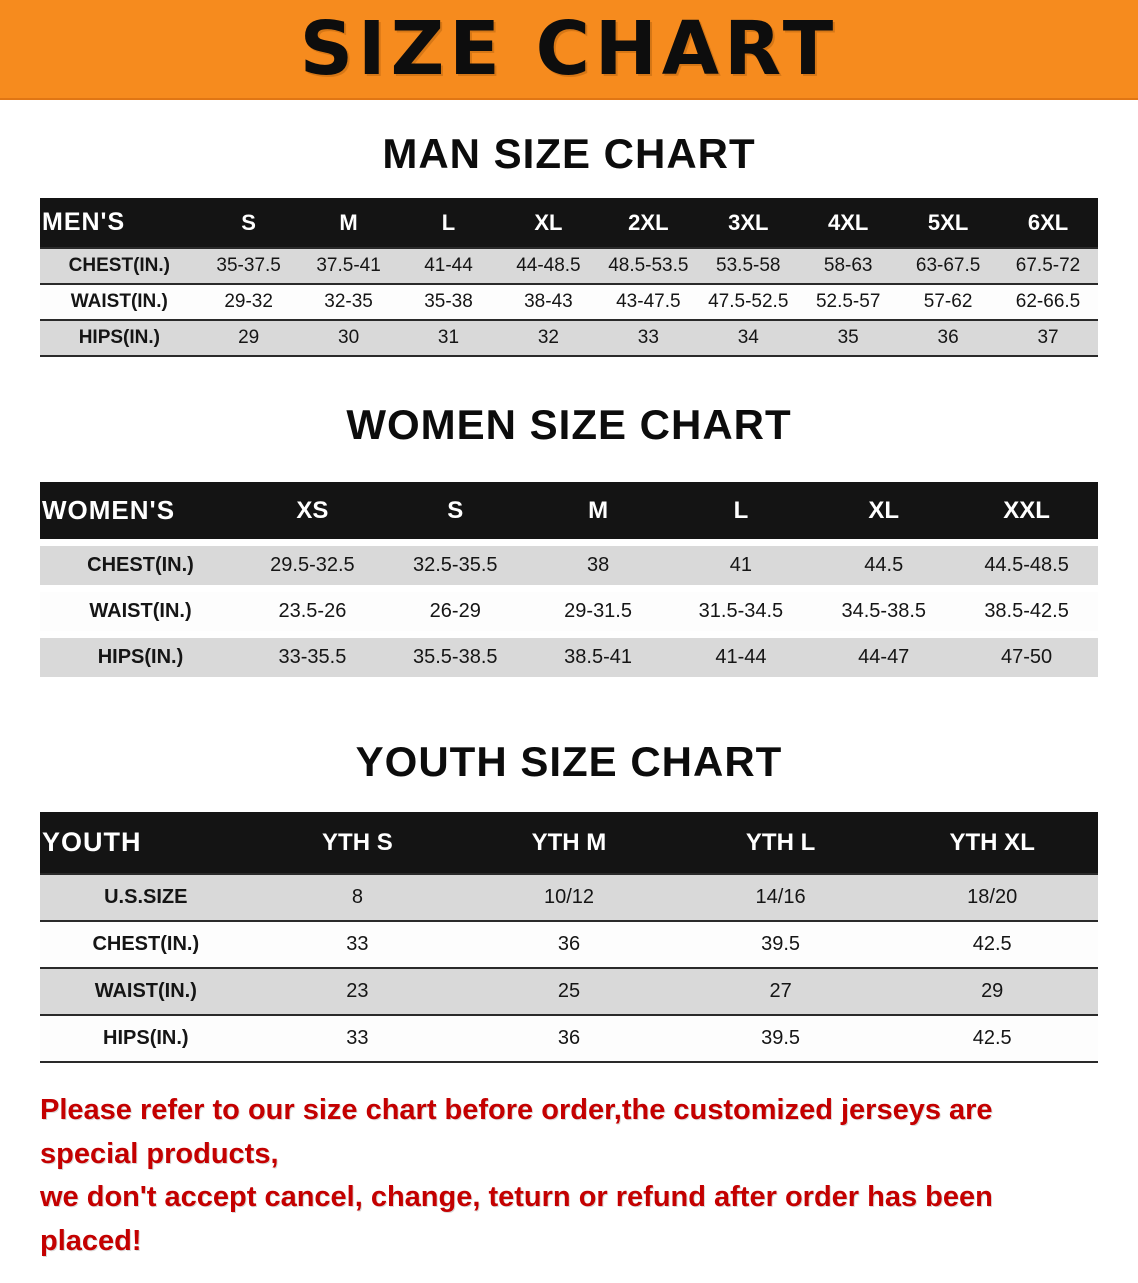 Image resolution: width=1138 pixels, height=1283 pixels. Describe the element at coordinates (1026, 510) in the screenshot. I see `column-header: XXL` at that location.